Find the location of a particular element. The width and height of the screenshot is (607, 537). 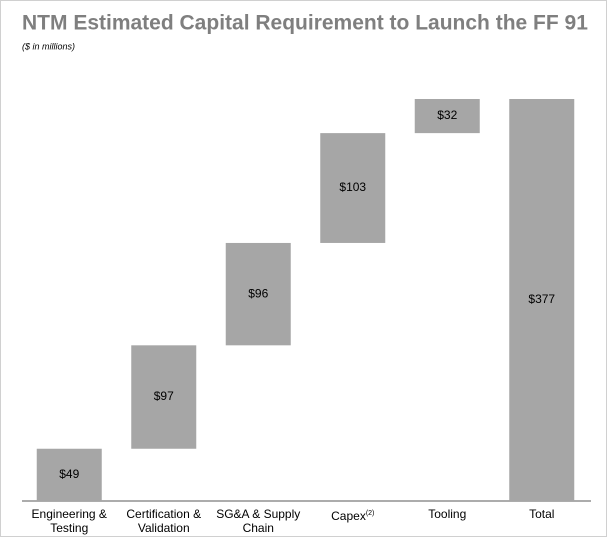

x-tick-label: Certification & Validation is located at coordinates (164, 521).